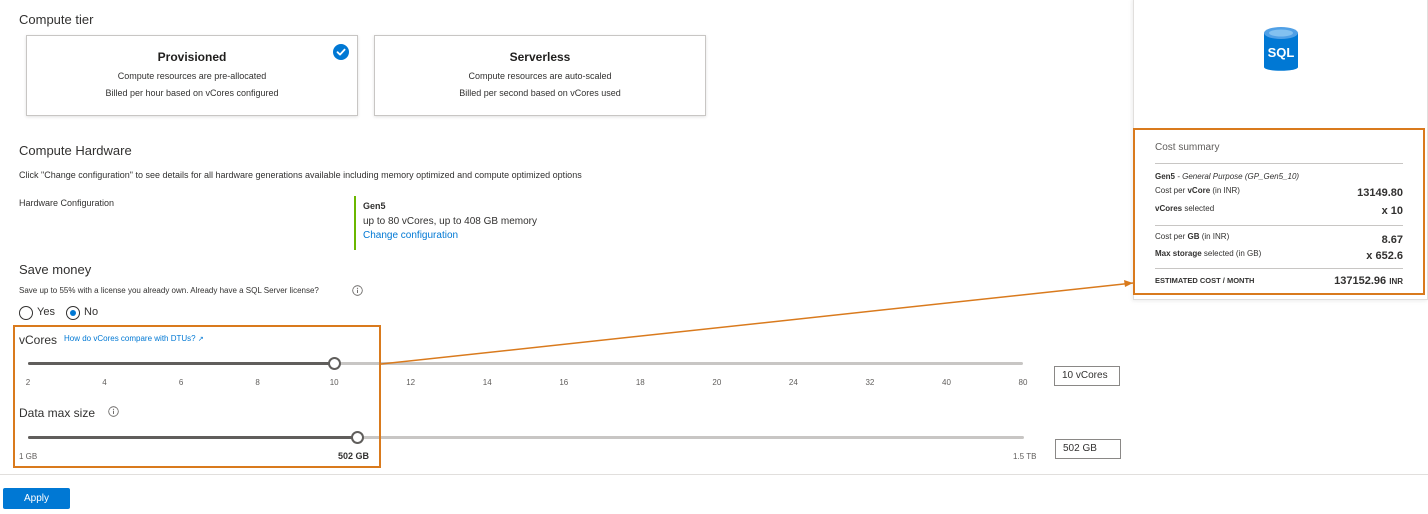  I want to click on cost-per-vcore-bold: vCore, so click(1199, 190).